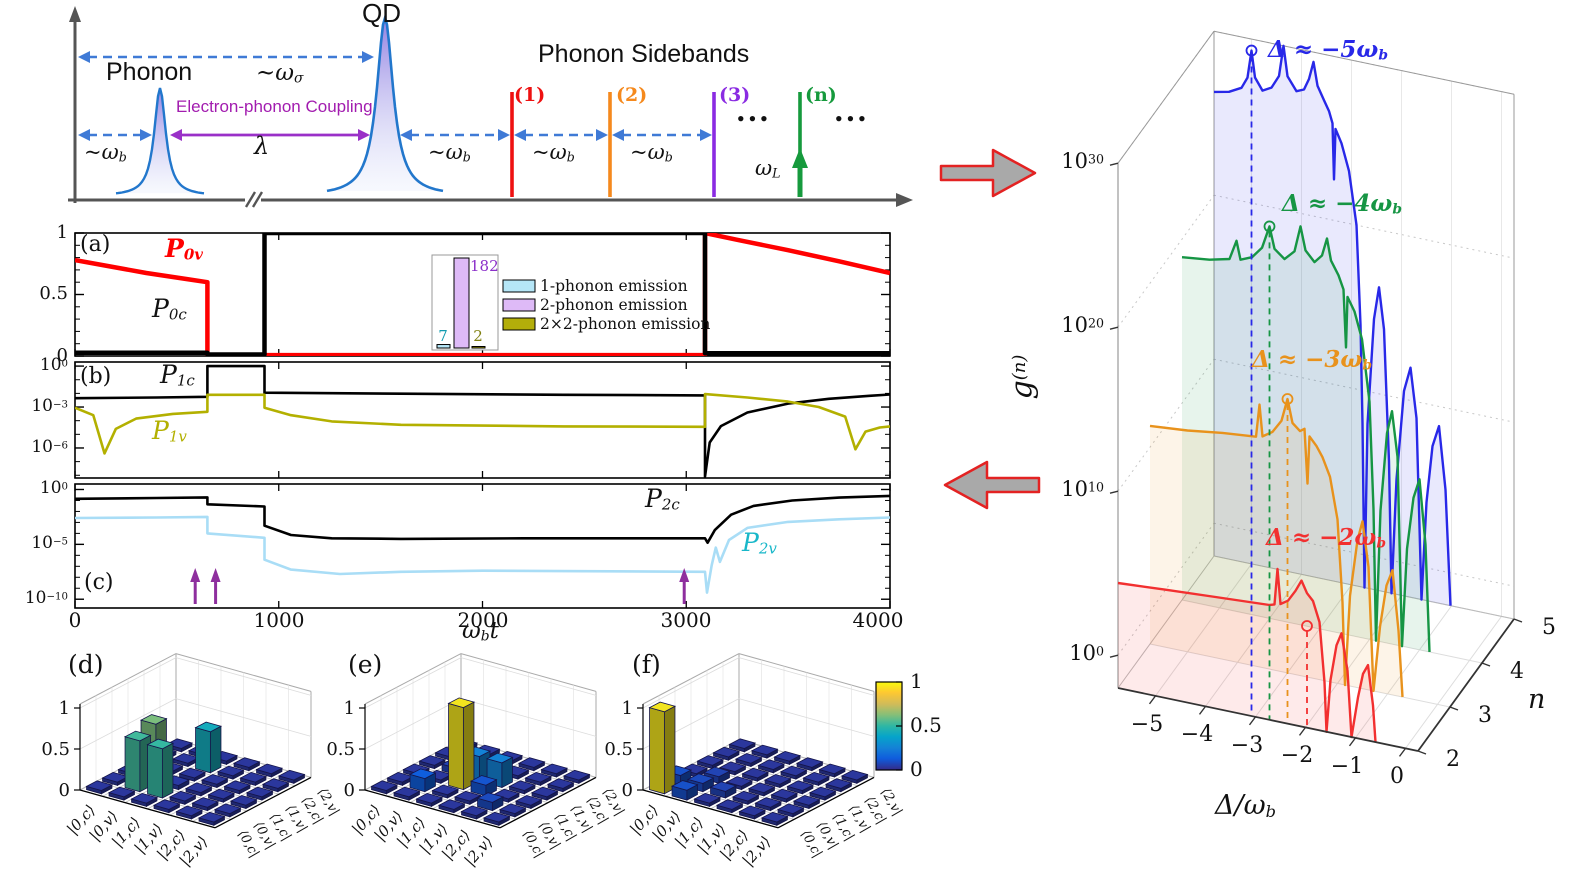 Image resolution: width=1595 pixels, height=876 pixels. Describe the element at coordinates (992, 485) in the screenshot. I see `flow-arrow-left-shape` at that location.